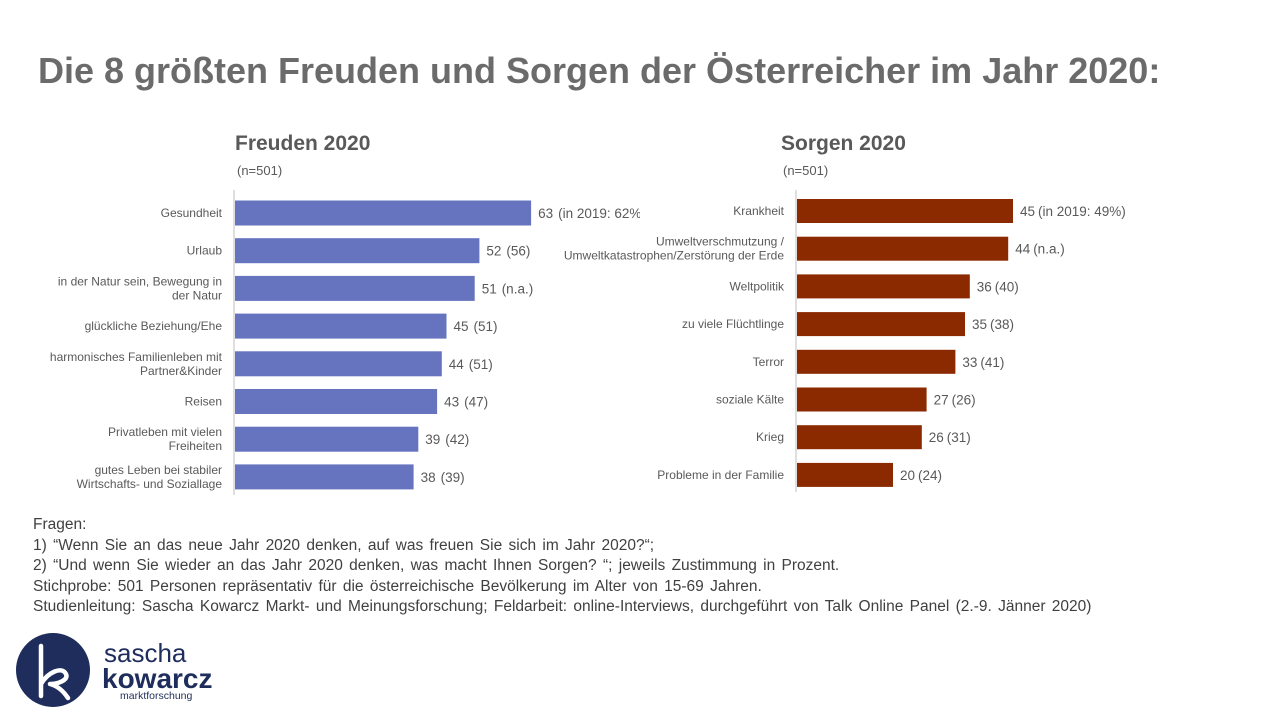 This screenshot has width=1280, height=720. I want to click on freuden-category-label: Urlaub, so click(205, 251).